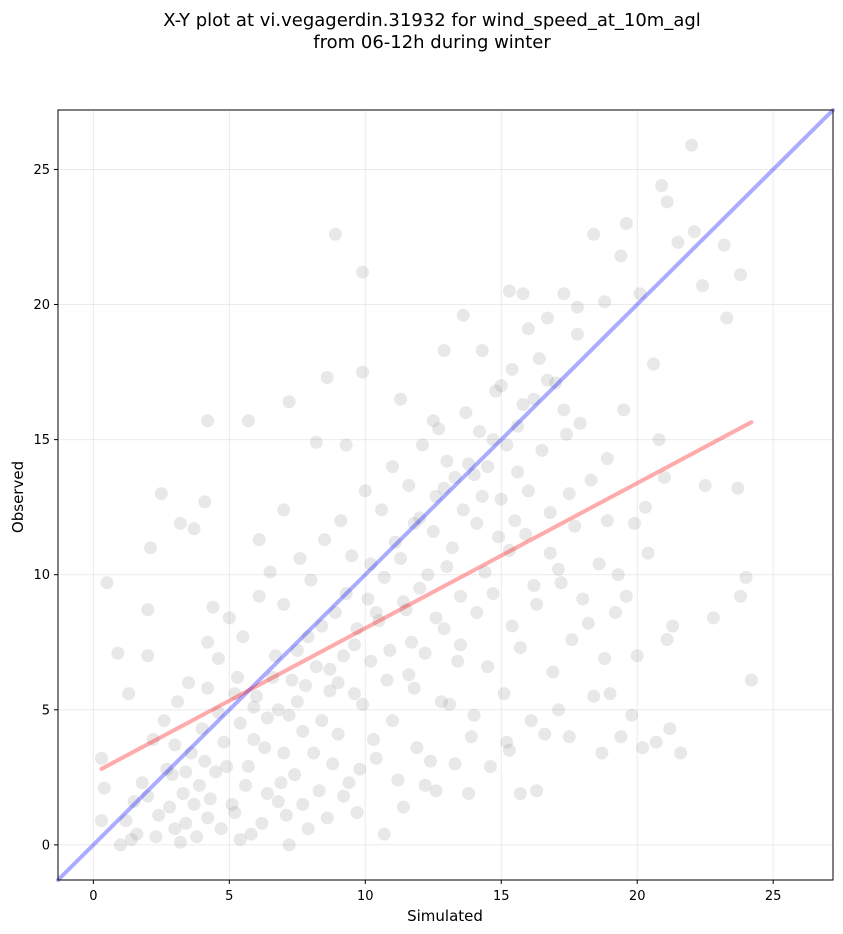  I want to click on chart-title-line-2: from 06-12h during winter, so click(432, 42).